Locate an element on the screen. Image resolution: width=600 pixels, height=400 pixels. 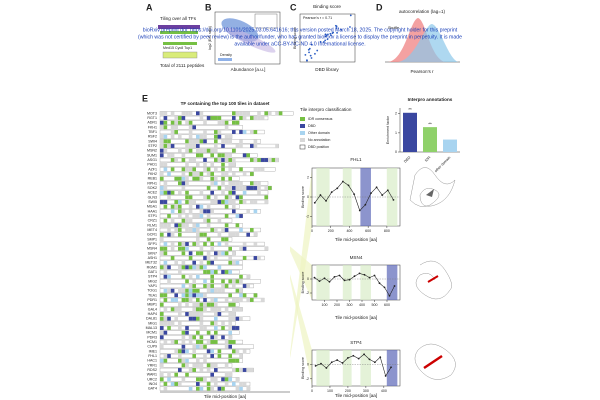
label: DBD library is located at coordinates (327, 69).